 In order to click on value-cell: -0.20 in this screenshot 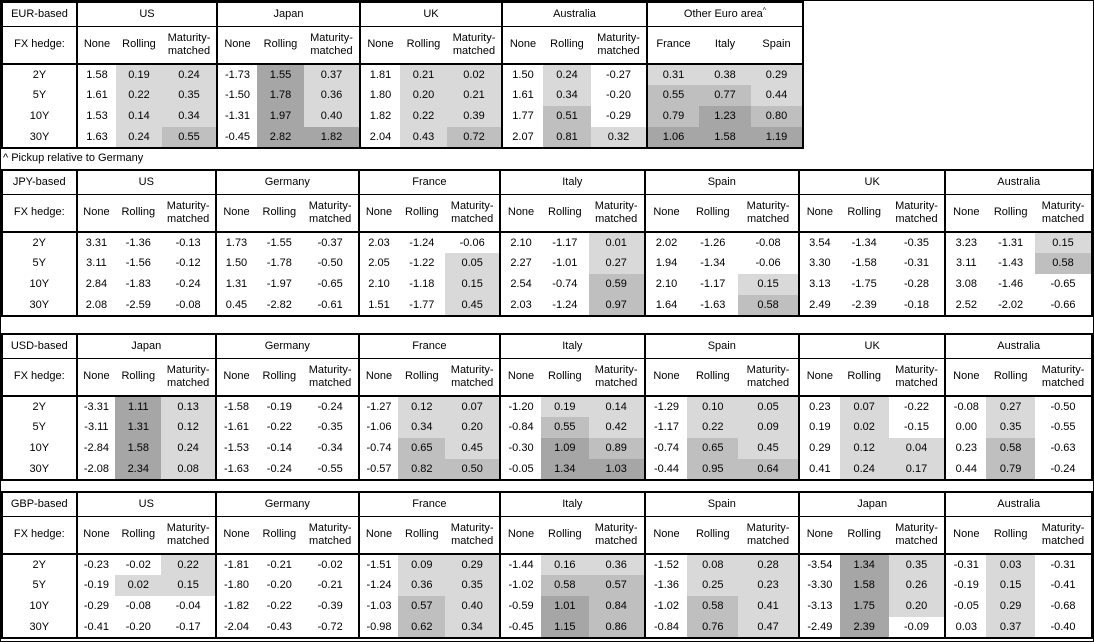, I will do `click(138, 626)`.